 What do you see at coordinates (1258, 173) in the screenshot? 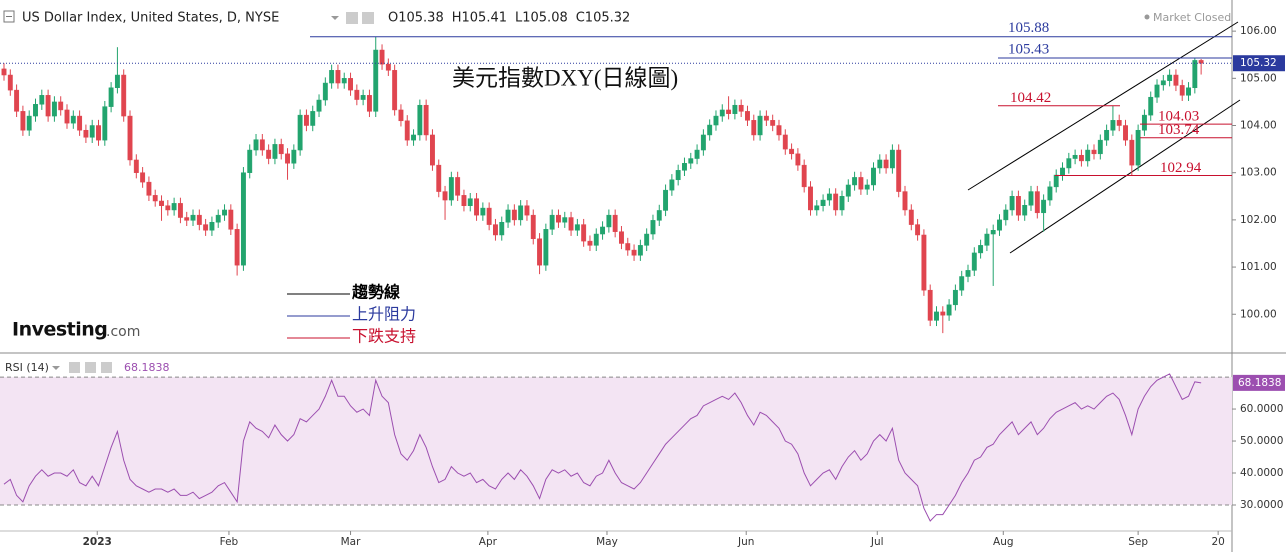
I see `y-tick-label: 103.00` at bounding box center [1258, 173].